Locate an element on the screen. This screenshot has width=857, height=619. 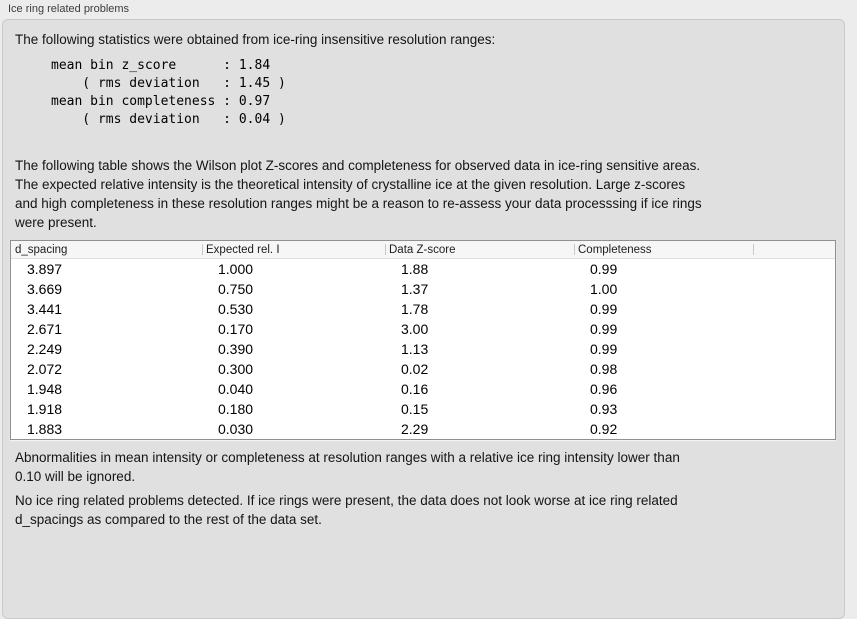
table-cell: 1.88 is located at coordinates (415, 269).